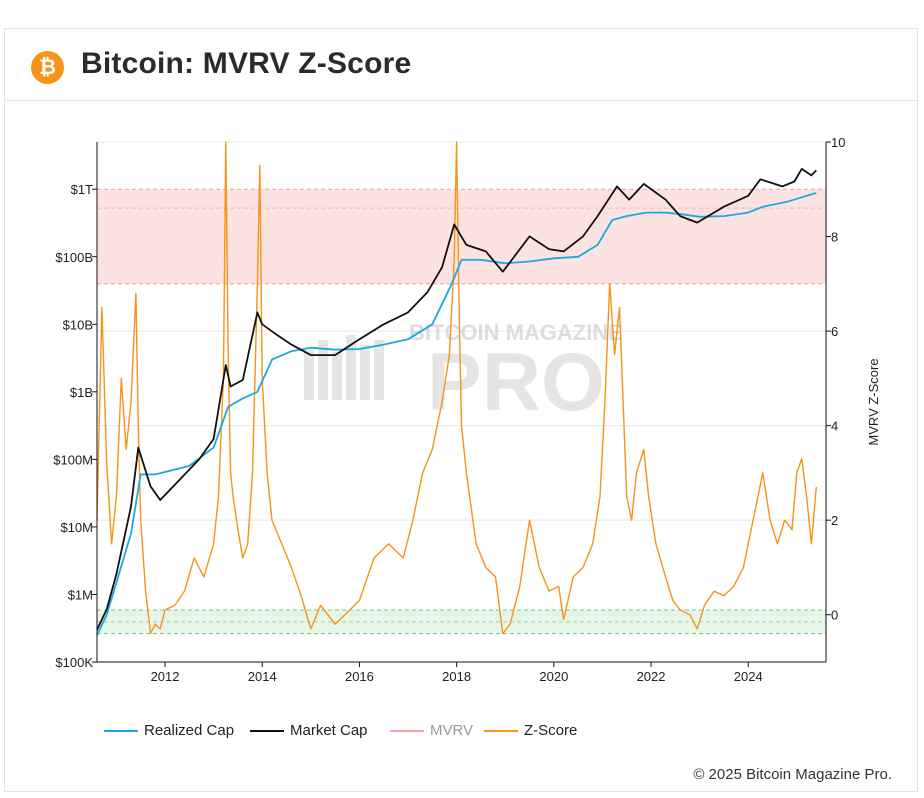 The height and width of the screenshot is (798, 924). What do you see at coordinates (165, 676) in the screenshot?
I see `x-tick-label: 2012` at bounding box center [165, 676].